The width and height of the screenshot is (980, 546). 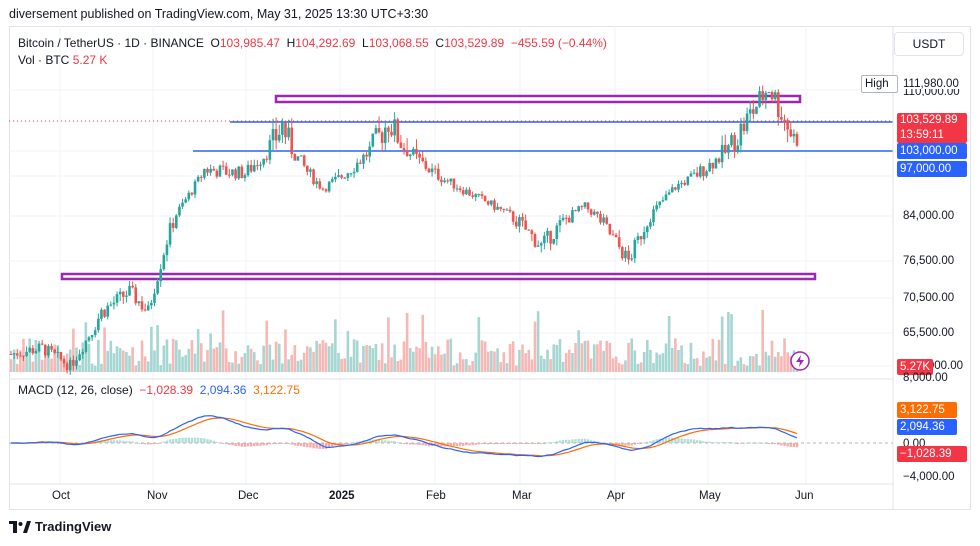 I want to click on macd-line-value: 2,094.36, so click(x=223, y=390).